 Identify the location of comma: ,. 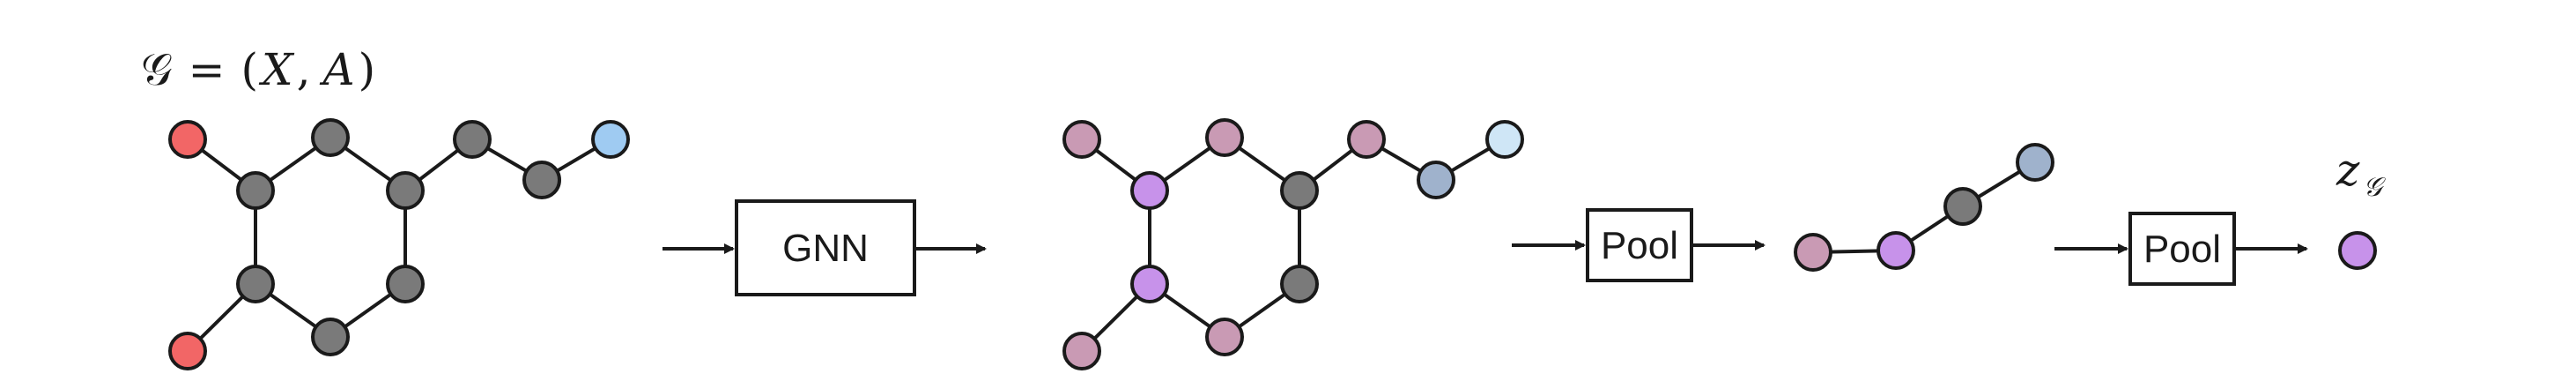
(304, 69).